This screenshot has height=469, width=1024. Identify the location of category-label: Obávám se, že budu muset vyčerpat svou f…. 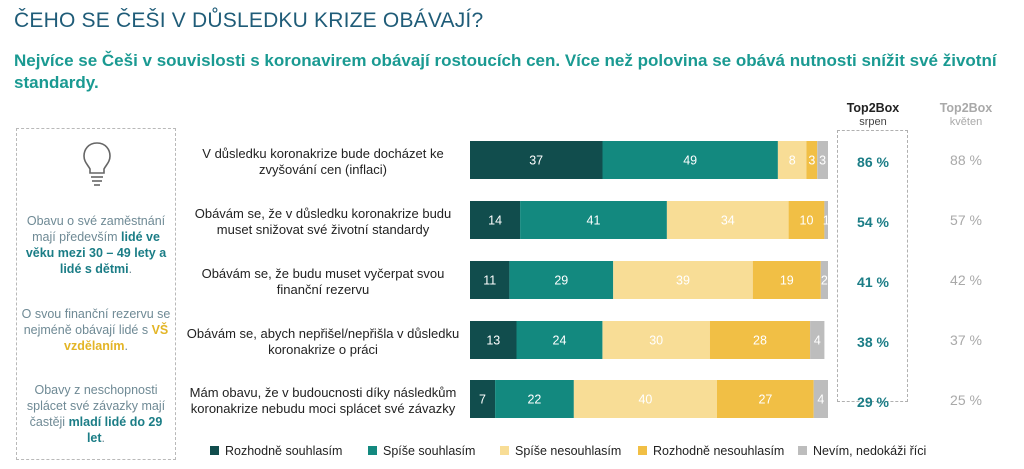
(323, 281).